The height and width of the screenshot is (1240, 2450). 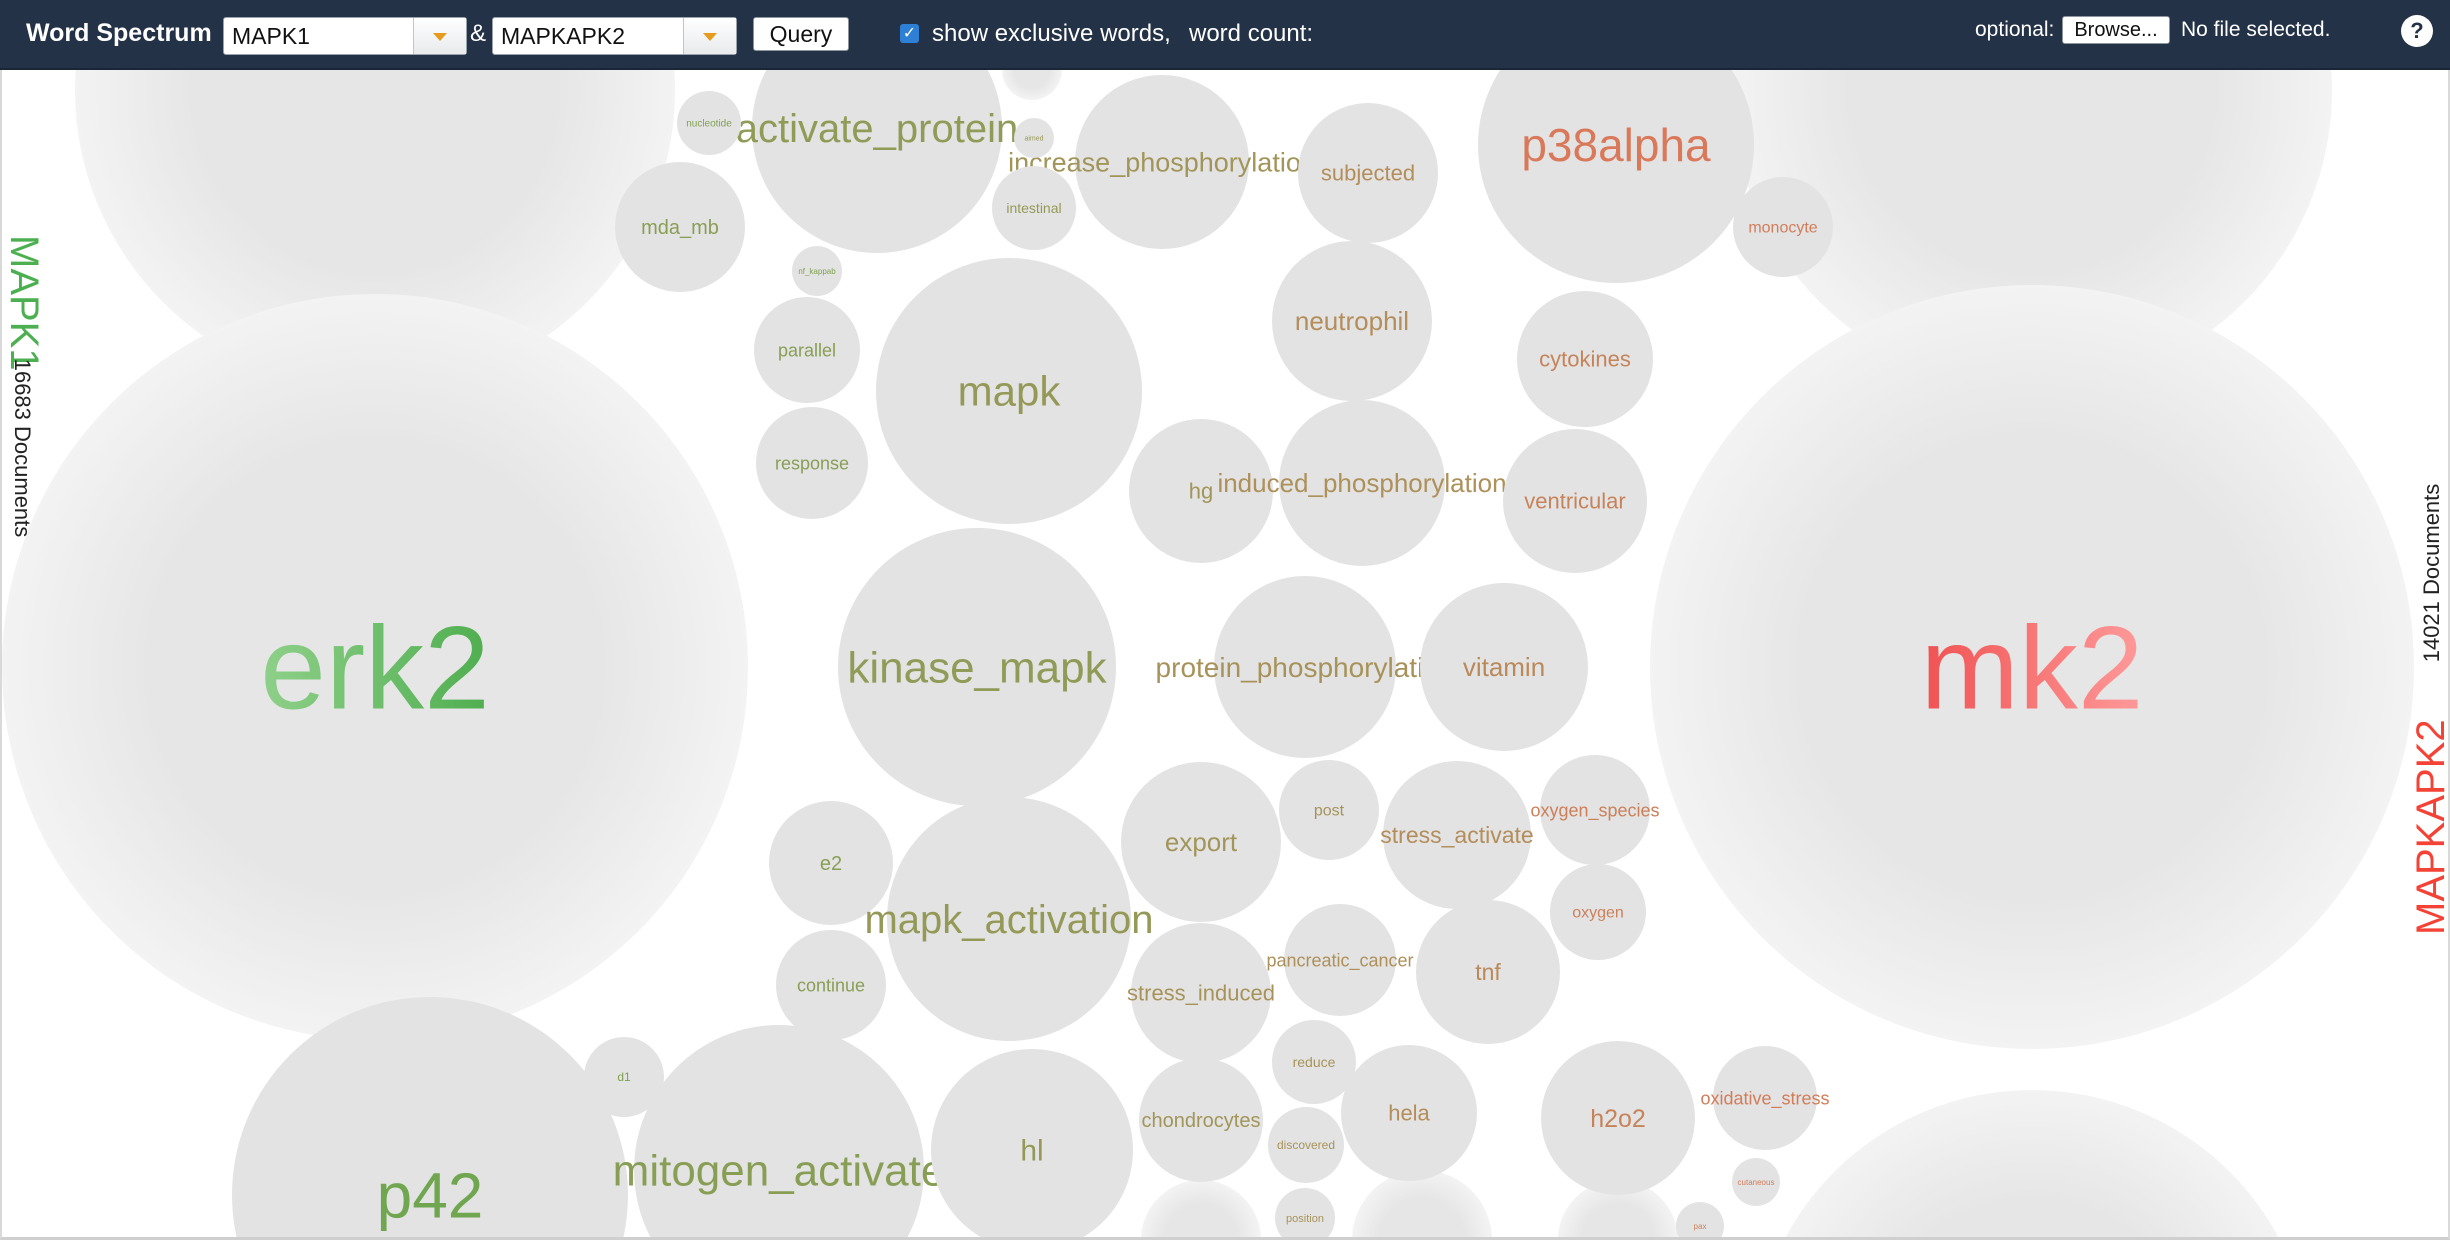 I want to click on word-label: p38alpha, so click(x=1616, y=145).